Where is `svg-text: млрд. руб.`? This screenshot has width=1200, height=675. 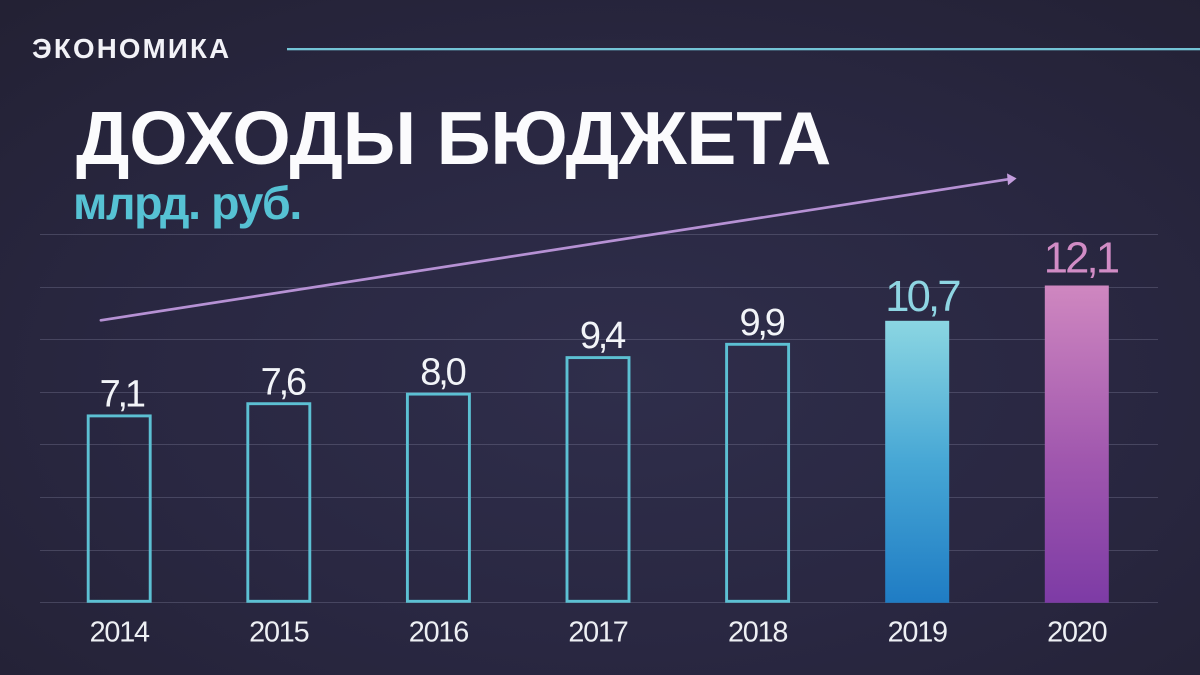
svg-text: млрд. руб. is located at coordinates (187, 203).